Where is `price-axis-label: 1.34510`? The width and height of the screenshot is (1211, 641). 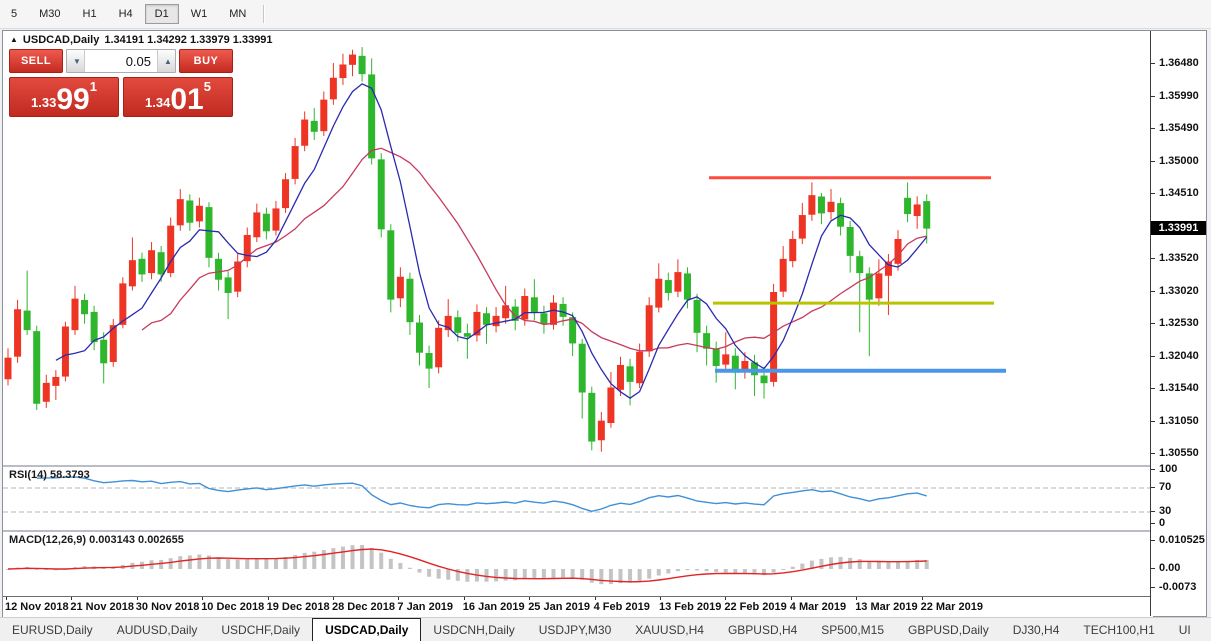 price-axis-label: 1.34510 is located at coordinates (1179, 193).